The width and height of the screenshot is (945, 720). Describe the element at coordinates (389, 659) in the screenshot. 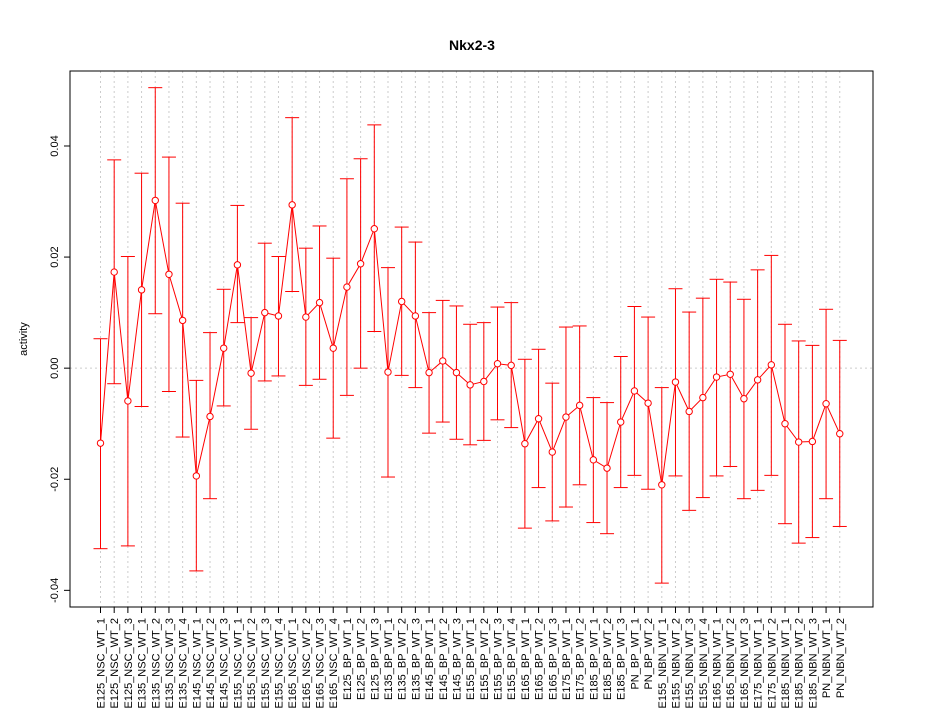

I see `x-tick-label: E135_BP_WT_1` at that location.